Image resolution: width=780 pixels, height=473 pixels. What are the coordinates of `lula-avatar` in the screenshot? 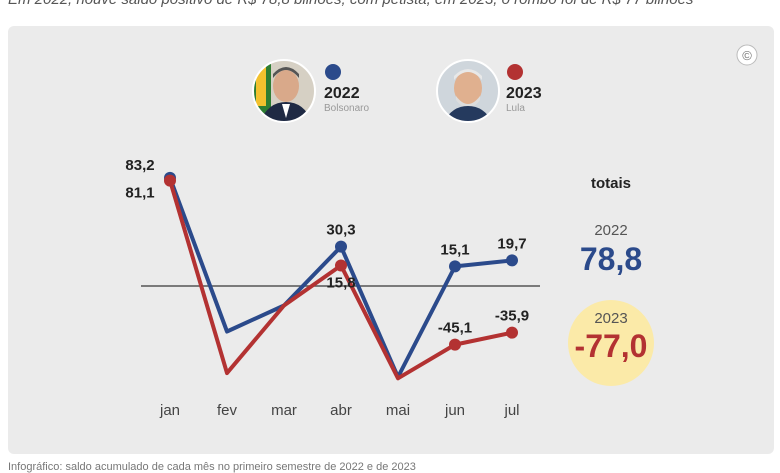 It's located at (468, 91).